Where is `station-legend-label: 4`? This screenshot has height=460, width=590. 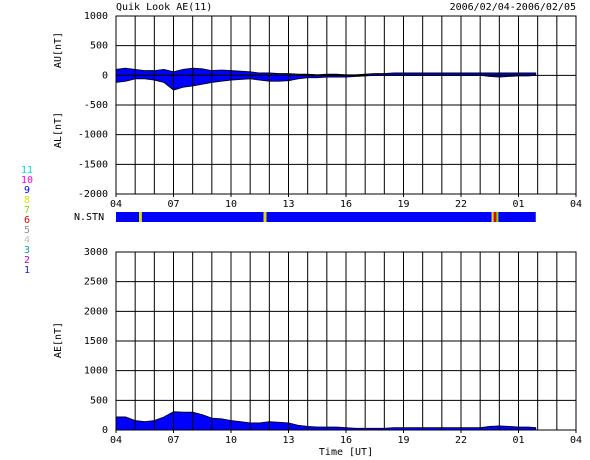 station-legend-label: 4 is located at coordinates (27, 240).